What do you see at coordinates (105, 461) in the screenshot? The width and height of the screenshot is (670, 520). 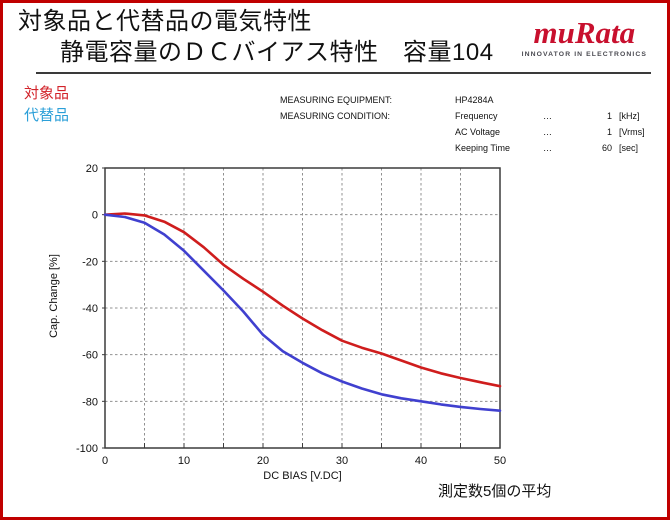 I see `x-tick-label: 0` at bounding box center [105, 461].